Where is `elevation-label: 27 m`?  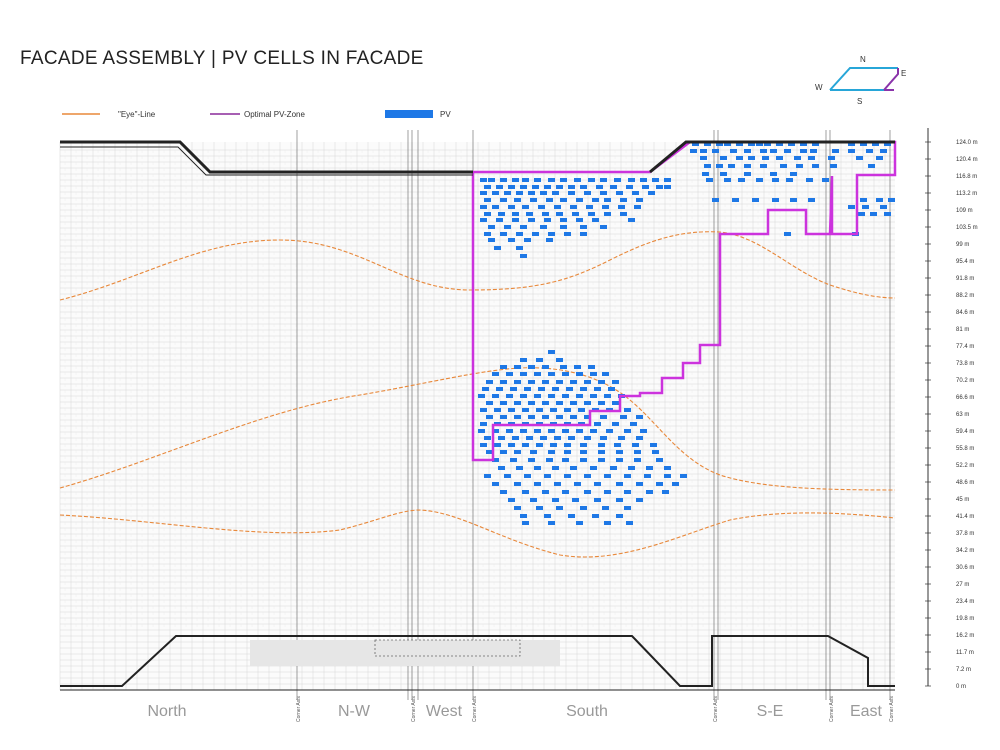
elevation-label: 27 m is located at coordinates (962, 585).